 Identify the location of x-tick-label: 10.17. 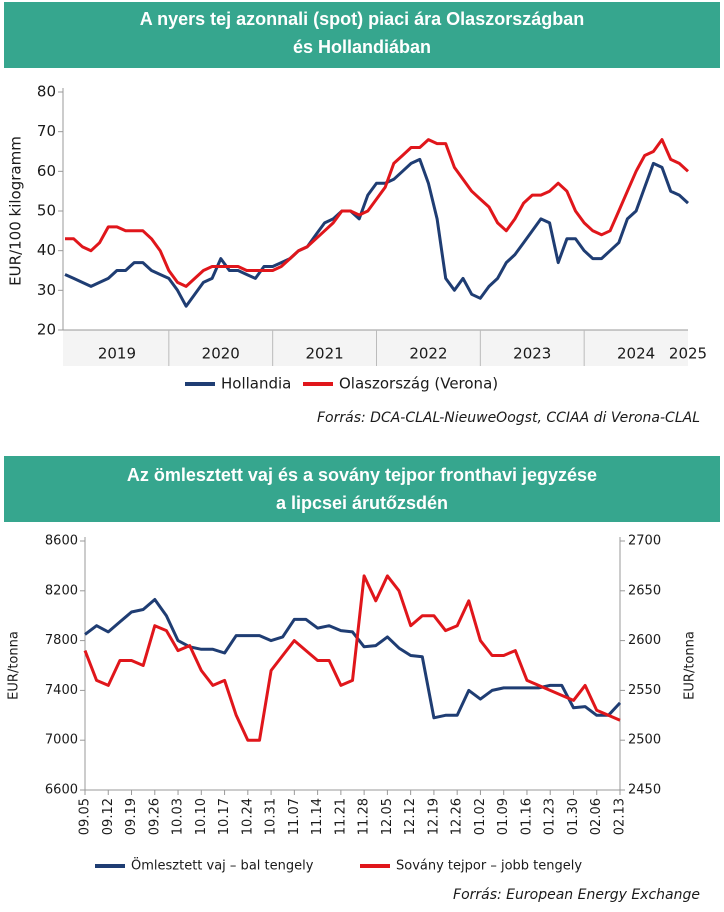
(224, 816).